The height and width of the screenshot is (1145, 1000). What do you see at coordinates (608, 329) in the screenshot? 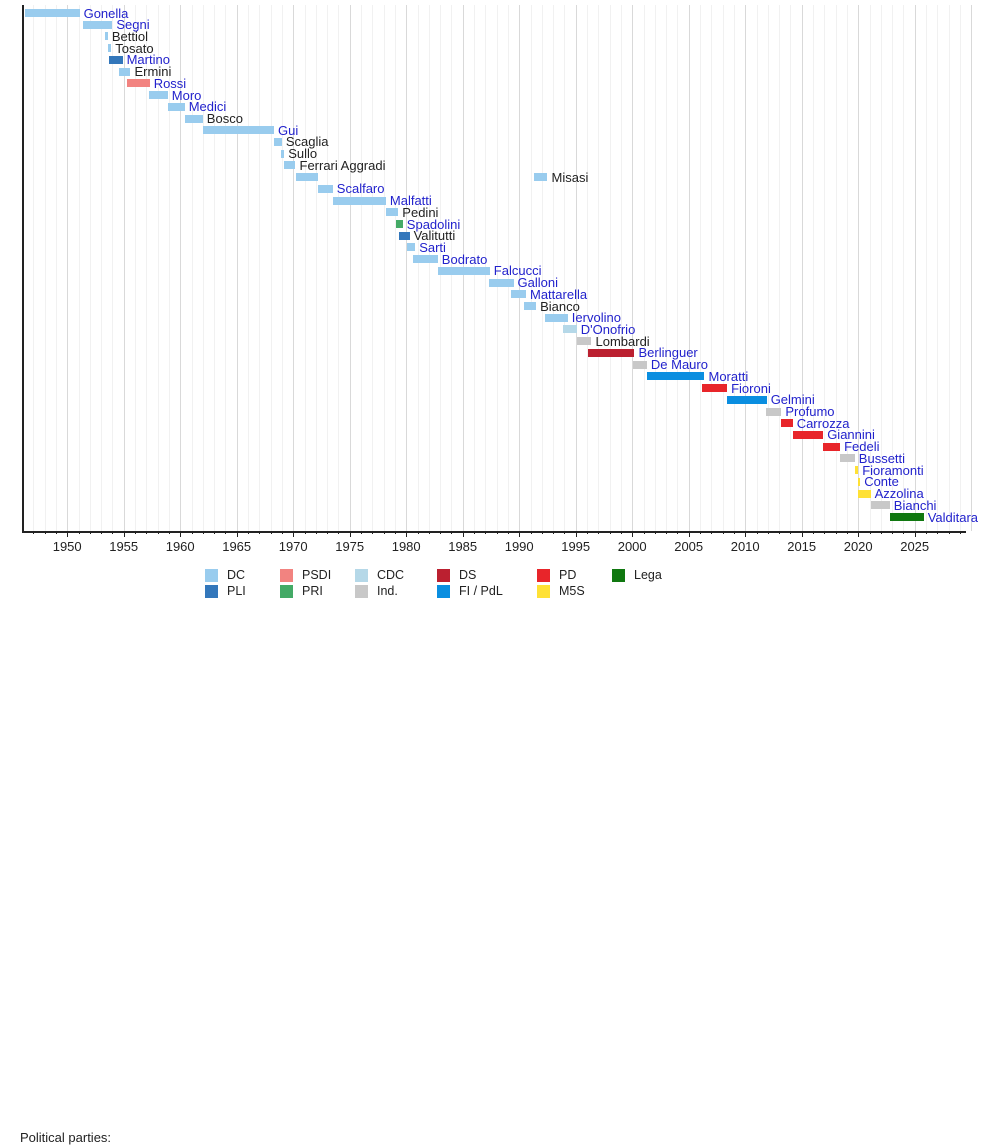
I see `minister-label: D'Onofrio` at bounding box center [608, 329].